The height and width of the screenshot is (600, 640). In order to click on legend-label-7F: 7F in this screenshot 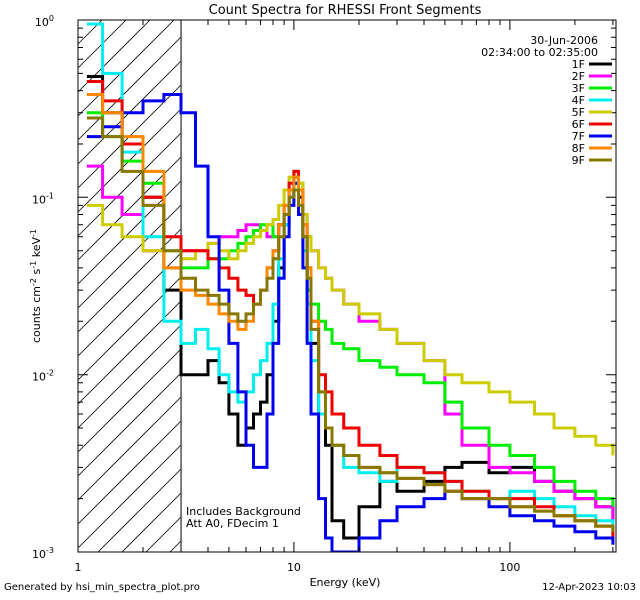, I will do `click(578, 136)`.